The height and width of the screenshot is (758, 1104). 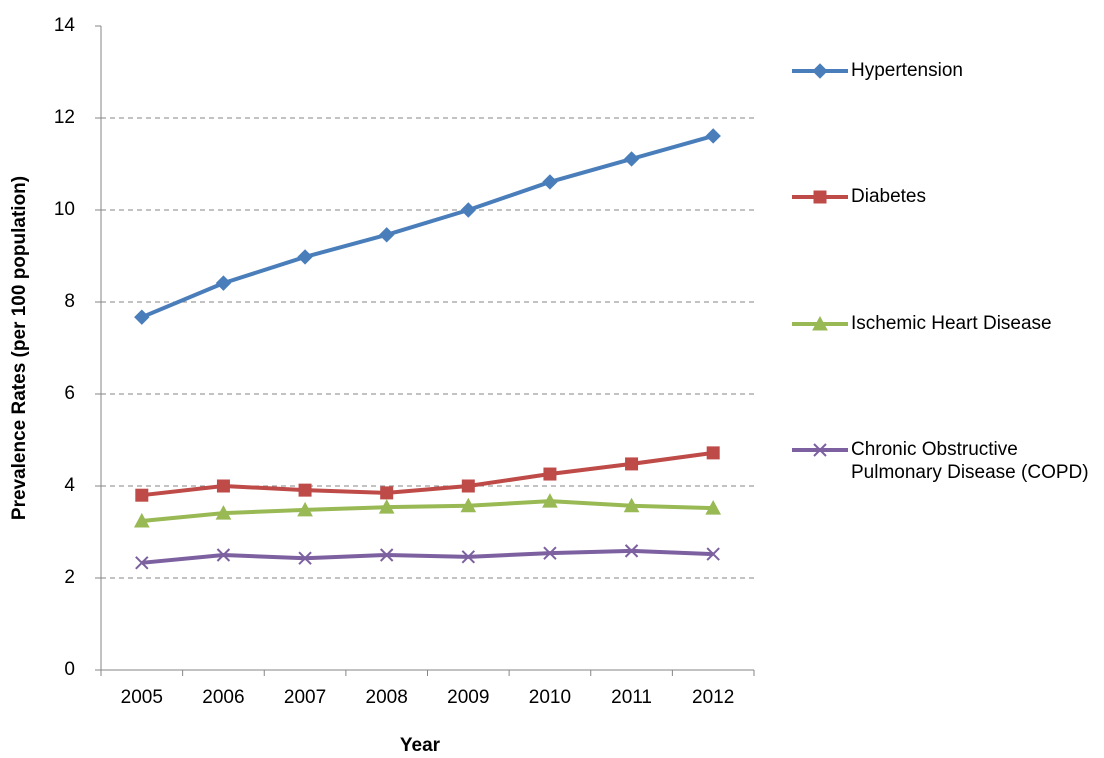 I want to click on y-tick-label: 10, so click(x=64, y=209).